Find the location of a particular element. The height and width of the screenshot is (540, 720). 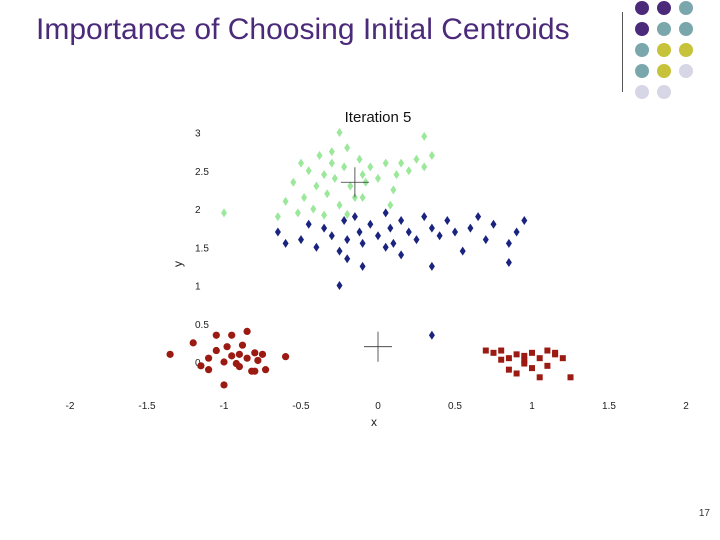

y-tick-label: 0.5 is located at coordinates (202, 325).